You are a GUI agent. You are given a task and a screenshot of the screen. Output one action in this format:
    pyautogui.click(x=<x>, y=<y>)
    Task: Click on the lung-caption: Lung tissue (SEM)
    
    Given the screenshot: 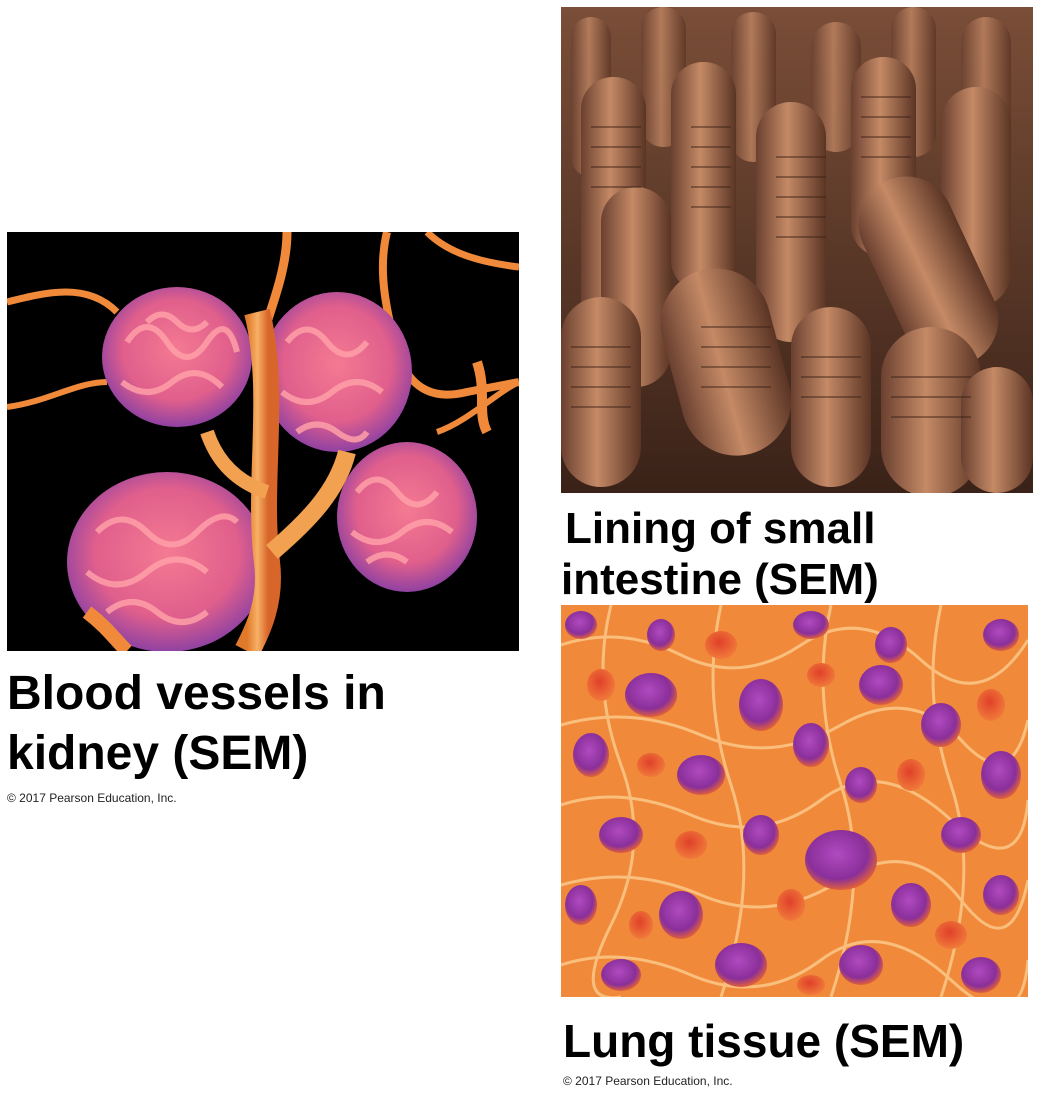 What is the action you would take?
    pyautogui.click(x=764, y=1041)
    